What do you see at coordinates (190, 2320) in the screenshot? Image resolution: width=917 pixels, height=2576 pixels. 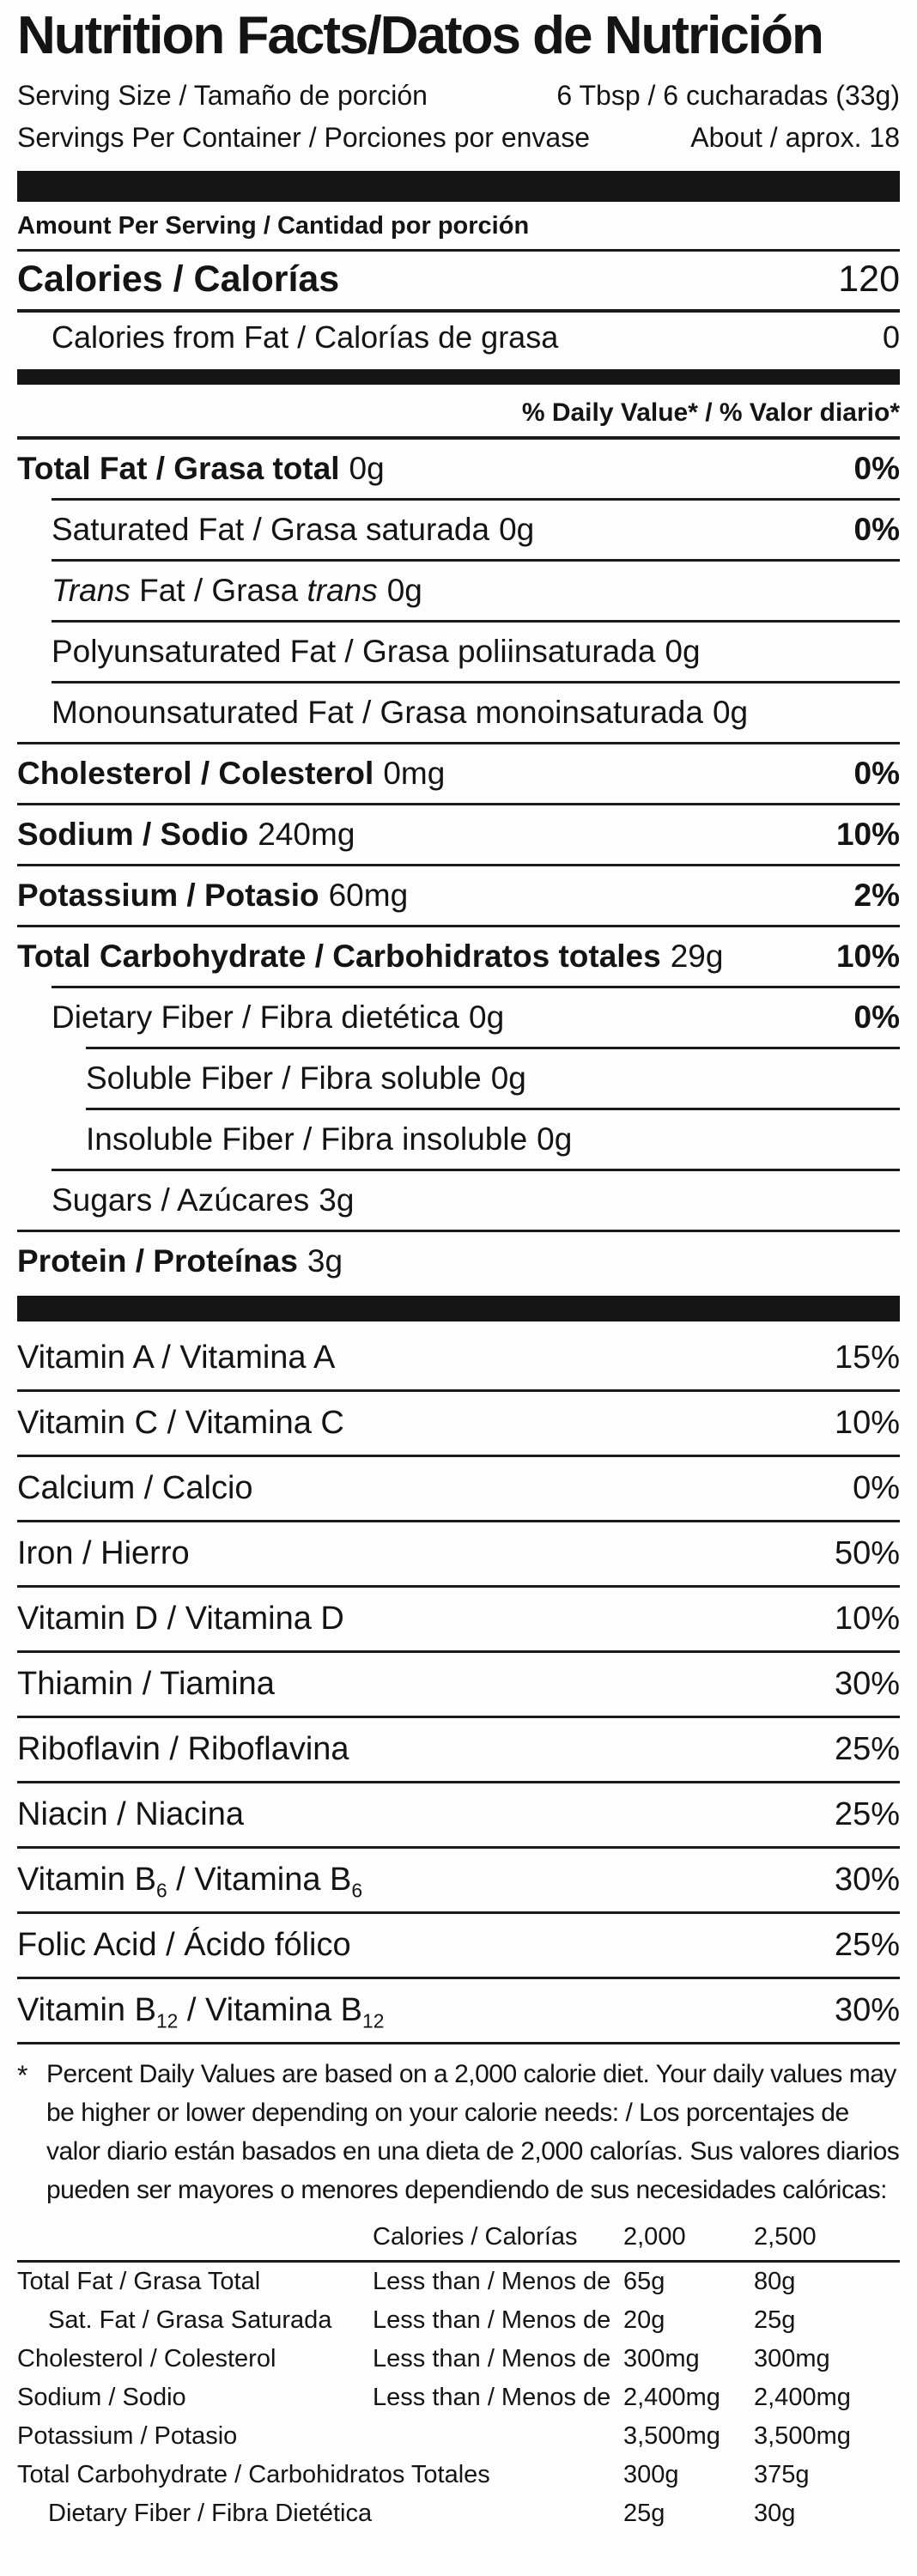 I see `reference-label: Sat. Fat / Grasa Saturada` at bounding box center [190, 2320].